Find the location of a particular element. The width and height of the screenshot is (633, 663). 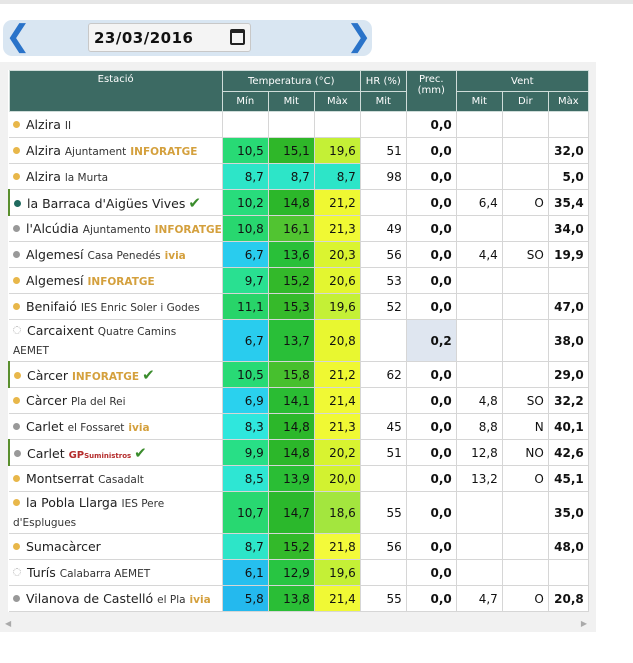

station-cell: la Barraca d'Aigües Vives ✔ is located at coordinates (115, 202).